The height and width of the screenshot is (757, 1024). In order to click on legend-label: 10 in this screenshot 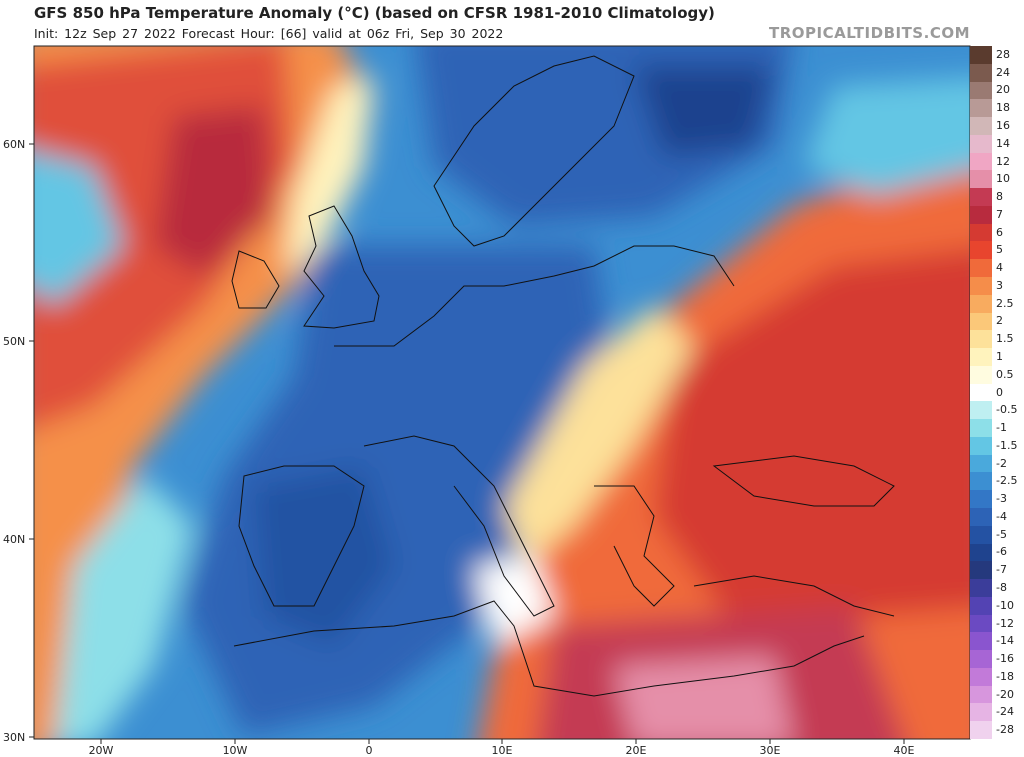, I will do `click(1003, 179)`.